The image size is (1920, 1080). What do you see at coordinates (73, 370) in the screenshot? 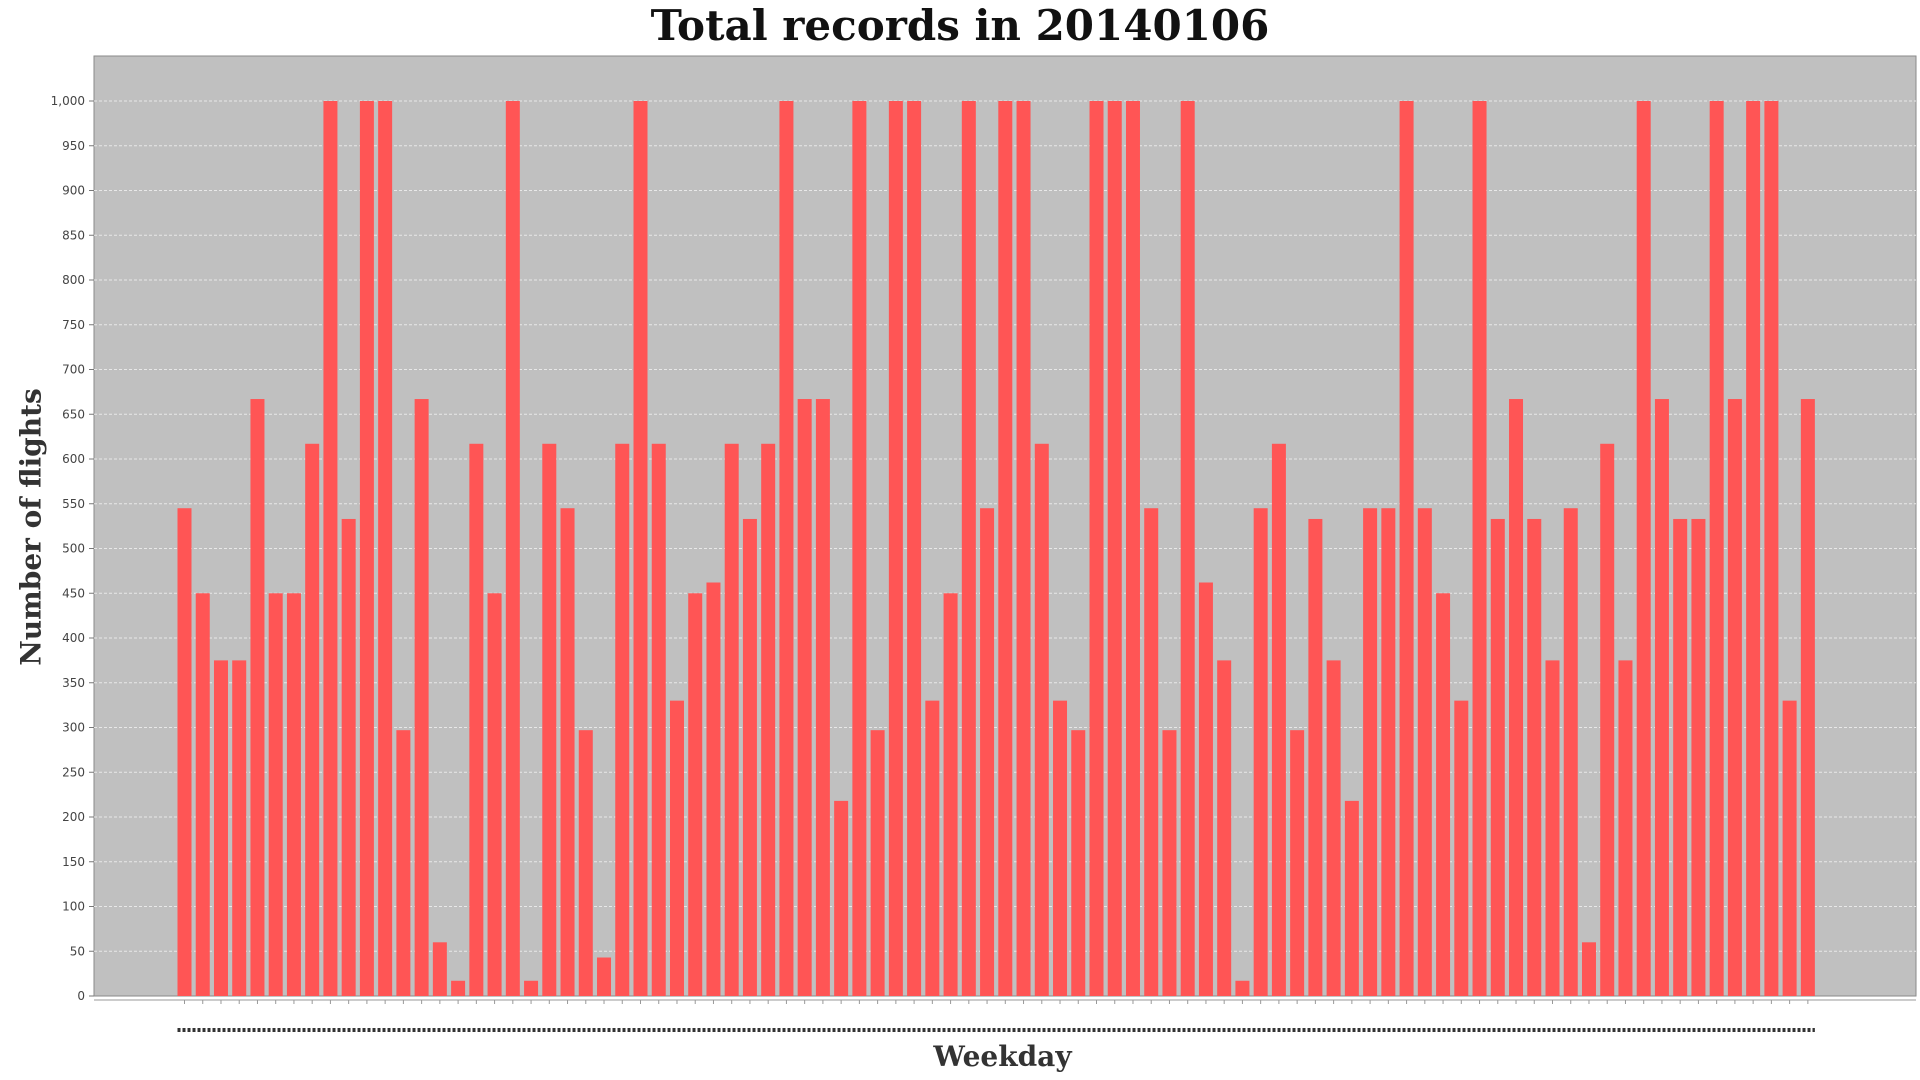
I see `y-tick-label: 700` at bounding box center [73, 370].